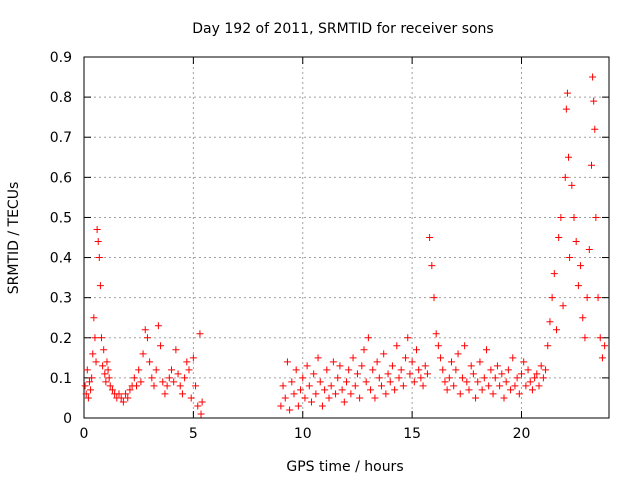 The height and width of the screenshot is (480, 640). I want to click on y-tick-label: 0, so click(67, 419).